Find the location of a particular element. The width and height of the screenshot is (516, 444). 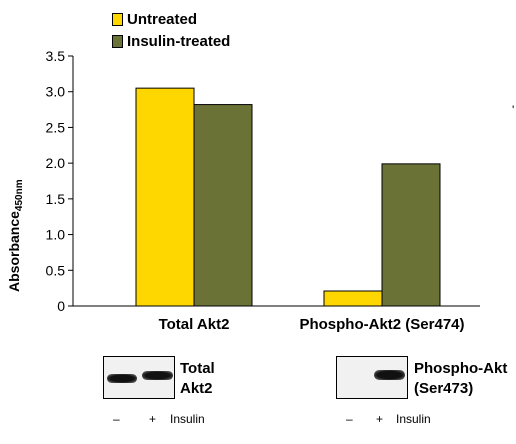

y-tick-label: 2.5 is located at coordinates (56, 127).